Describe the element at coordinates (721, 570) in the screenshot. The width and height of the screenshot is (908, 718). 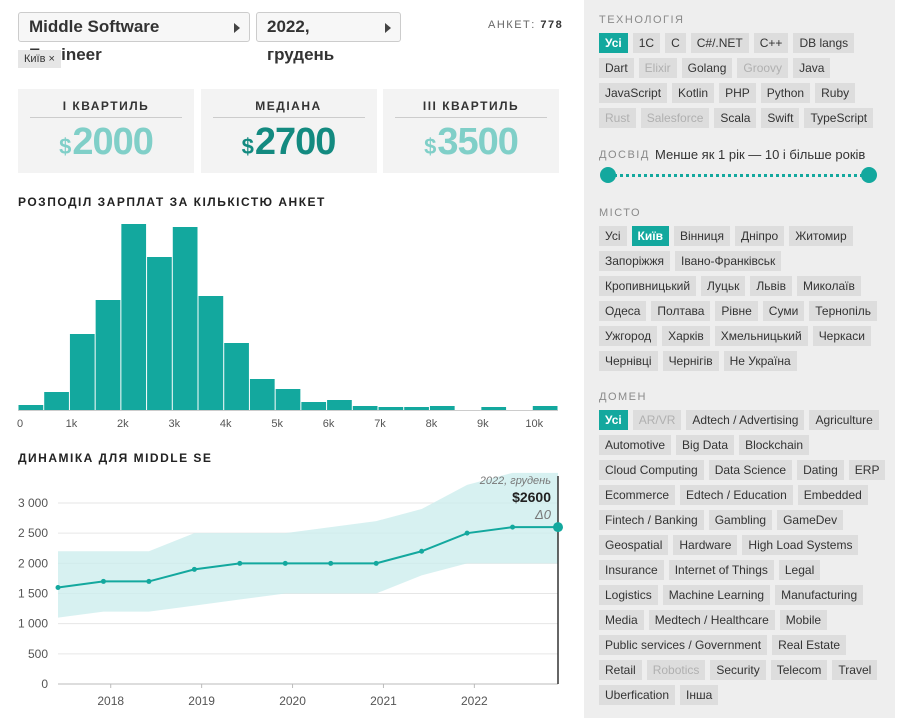
I see `tag: Internet of Things` at that location.